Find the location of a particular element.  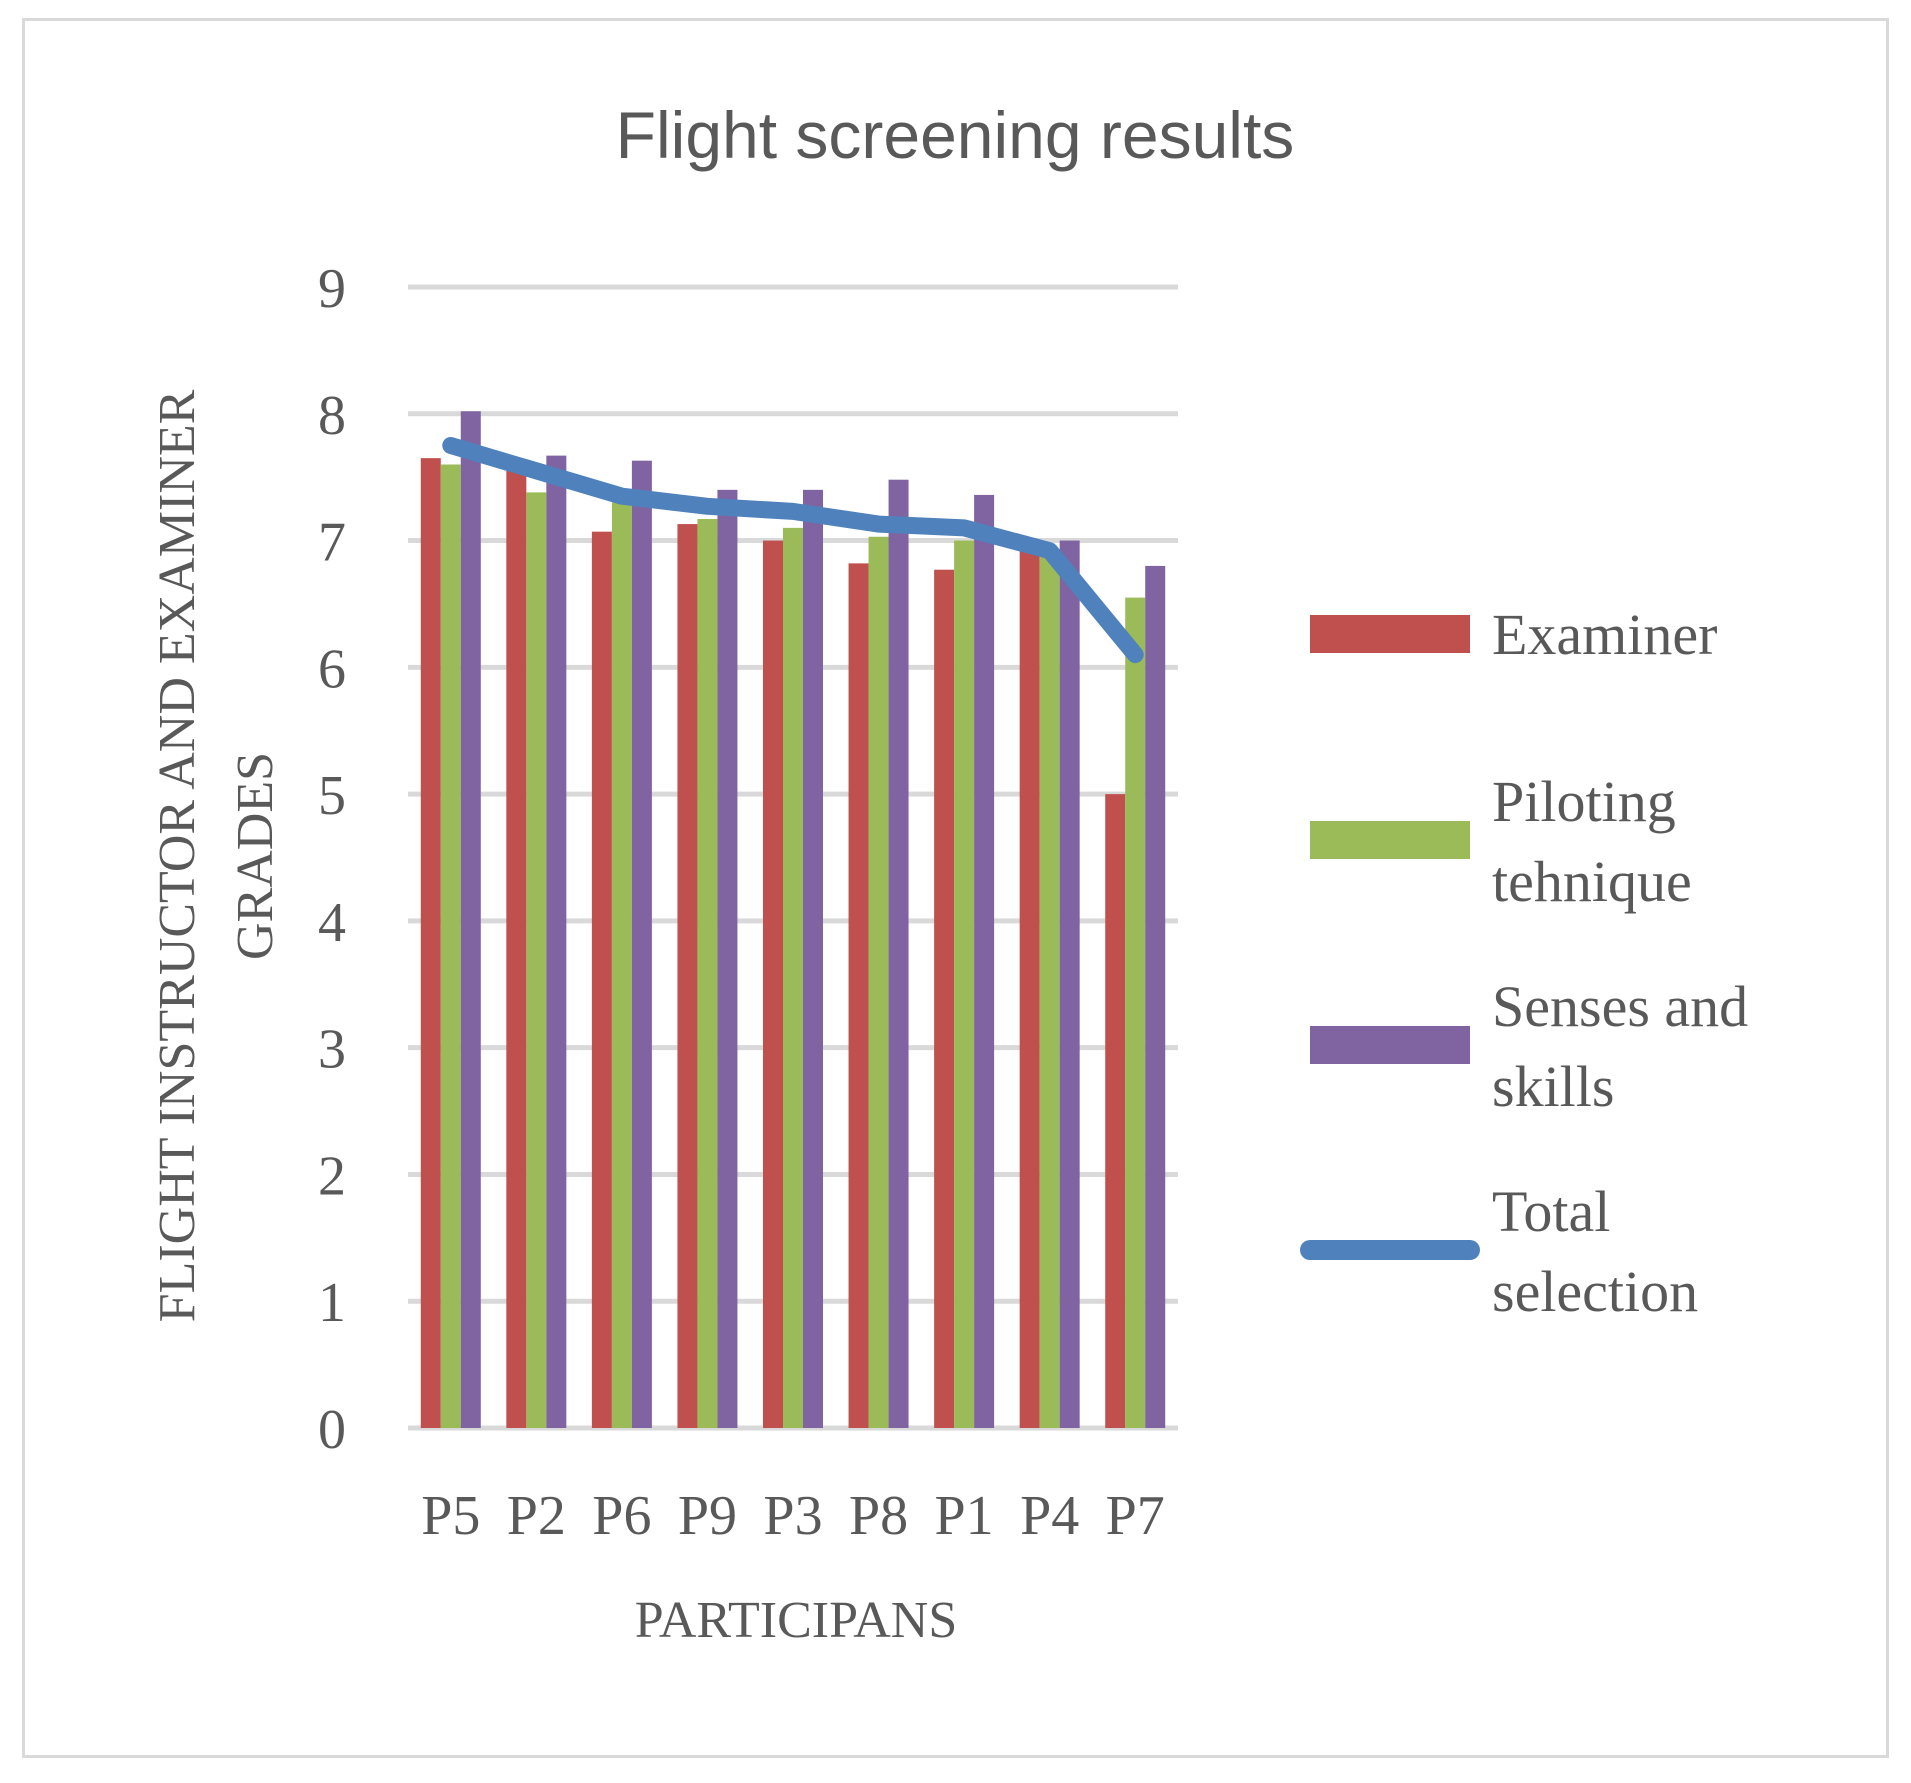

bar-piloting-tehnique-P1 is located at coordinates (964, 984).